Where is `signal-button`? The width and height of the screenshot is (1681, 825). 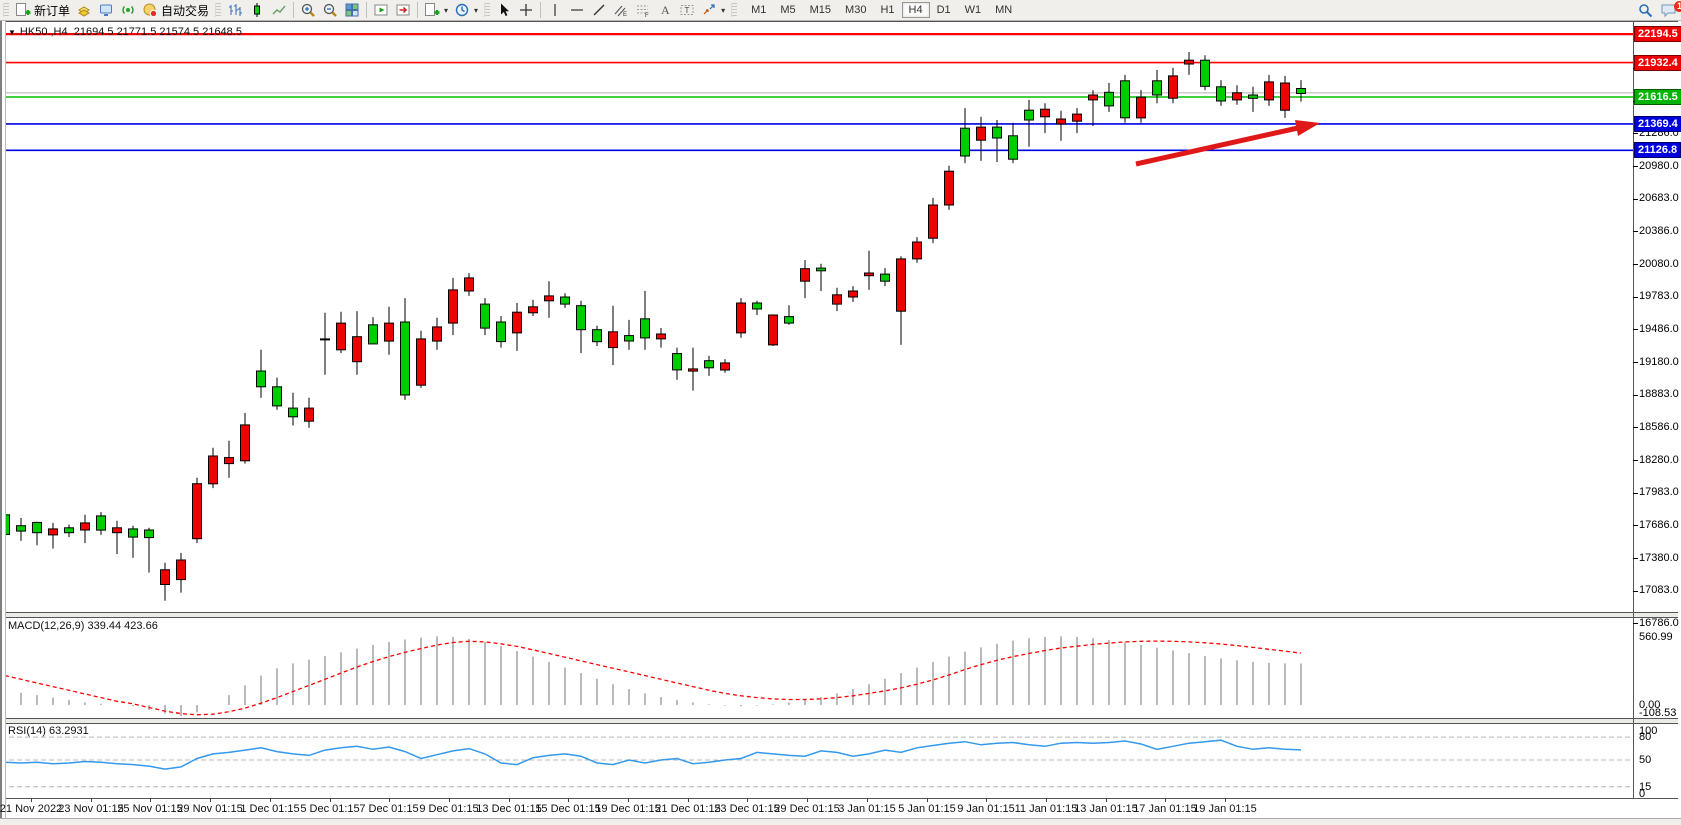
signal-button is located at coordinates (128, 10).